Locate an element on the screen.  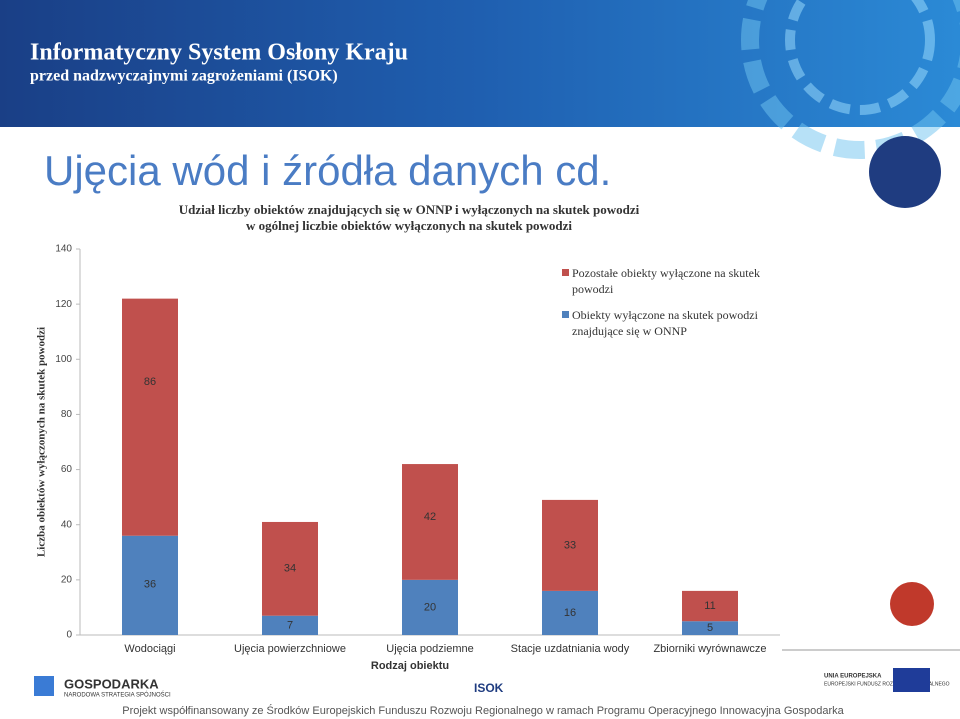
data-label: 33 is located at coordinates (570, 545).